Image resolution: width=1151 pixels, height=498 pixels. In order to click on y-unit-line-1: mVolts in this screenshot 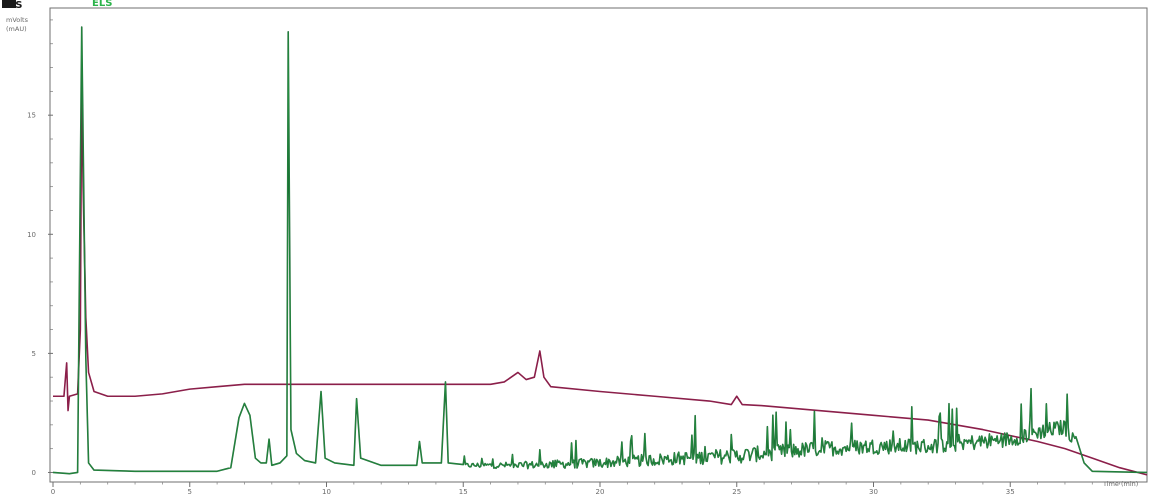, I will do `click(17, 20)`.